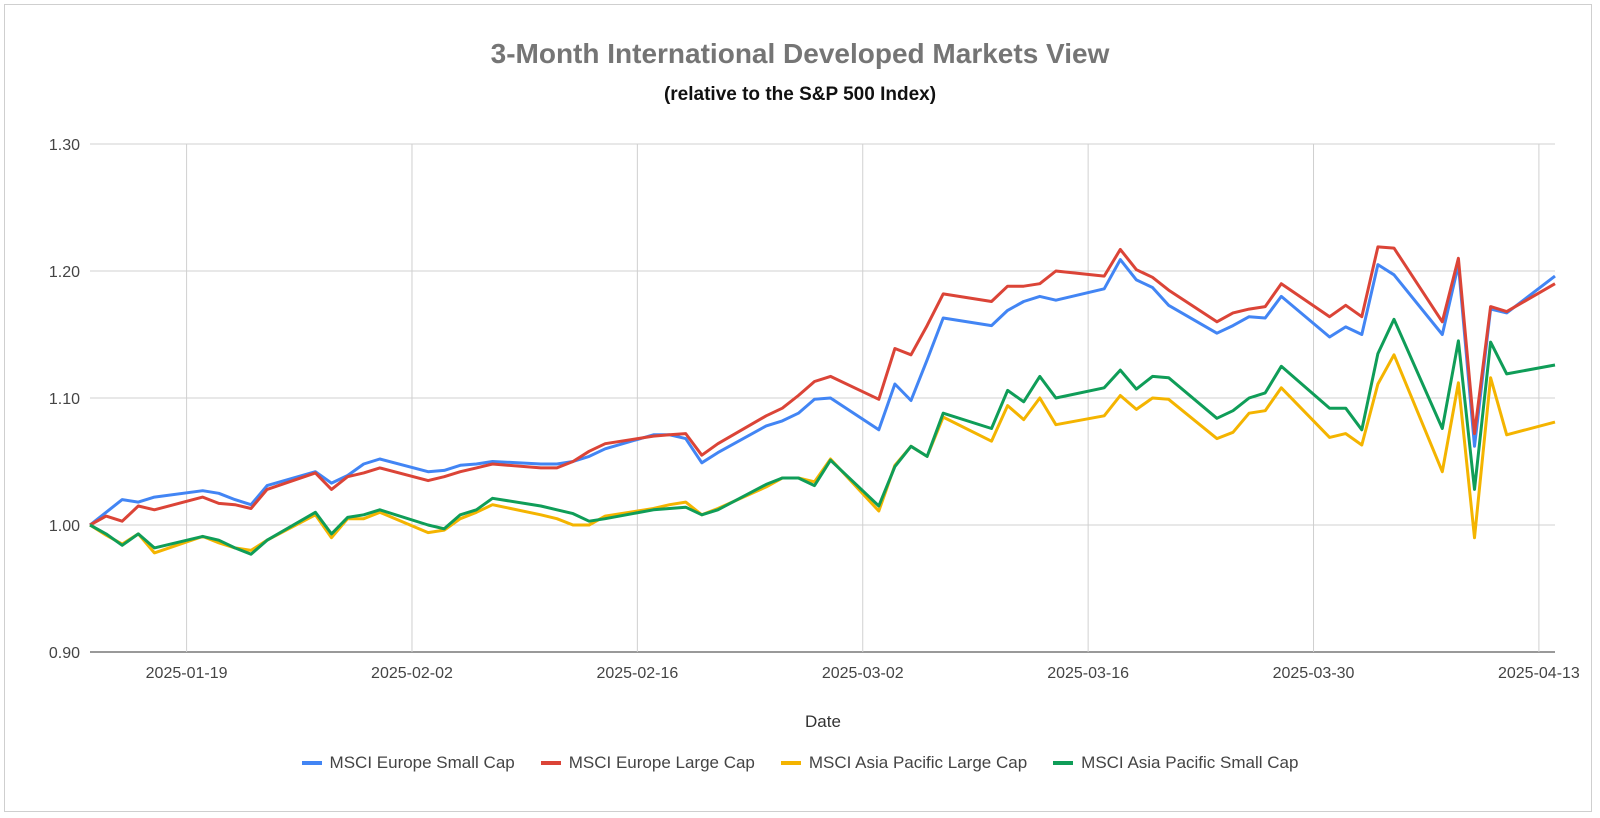 The image size is (1600, 818). I want to click on y-tick-label: 1.10, so click(64, 399).